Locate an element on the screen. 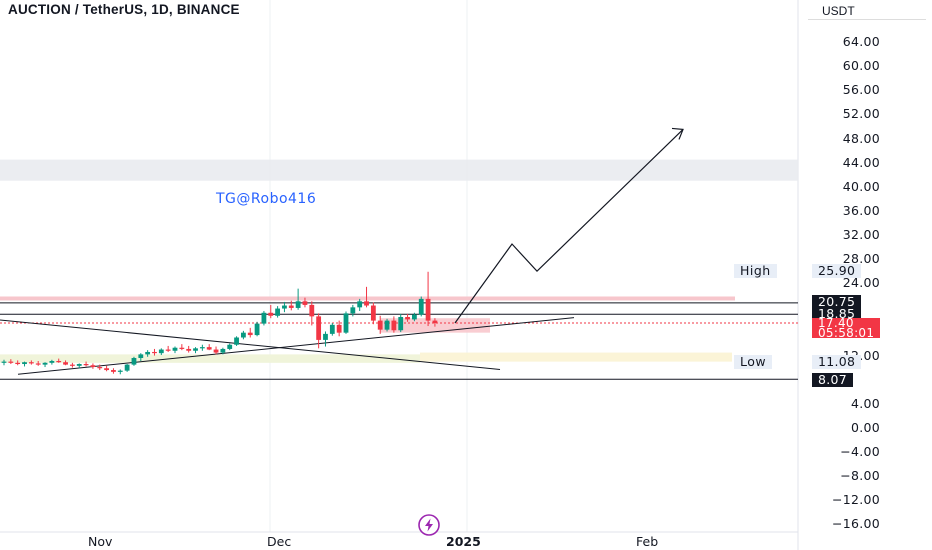 The width and height of the screenshot is (932, 550). price-axis-tick: 44.00 is located at coordinates (861, 162).